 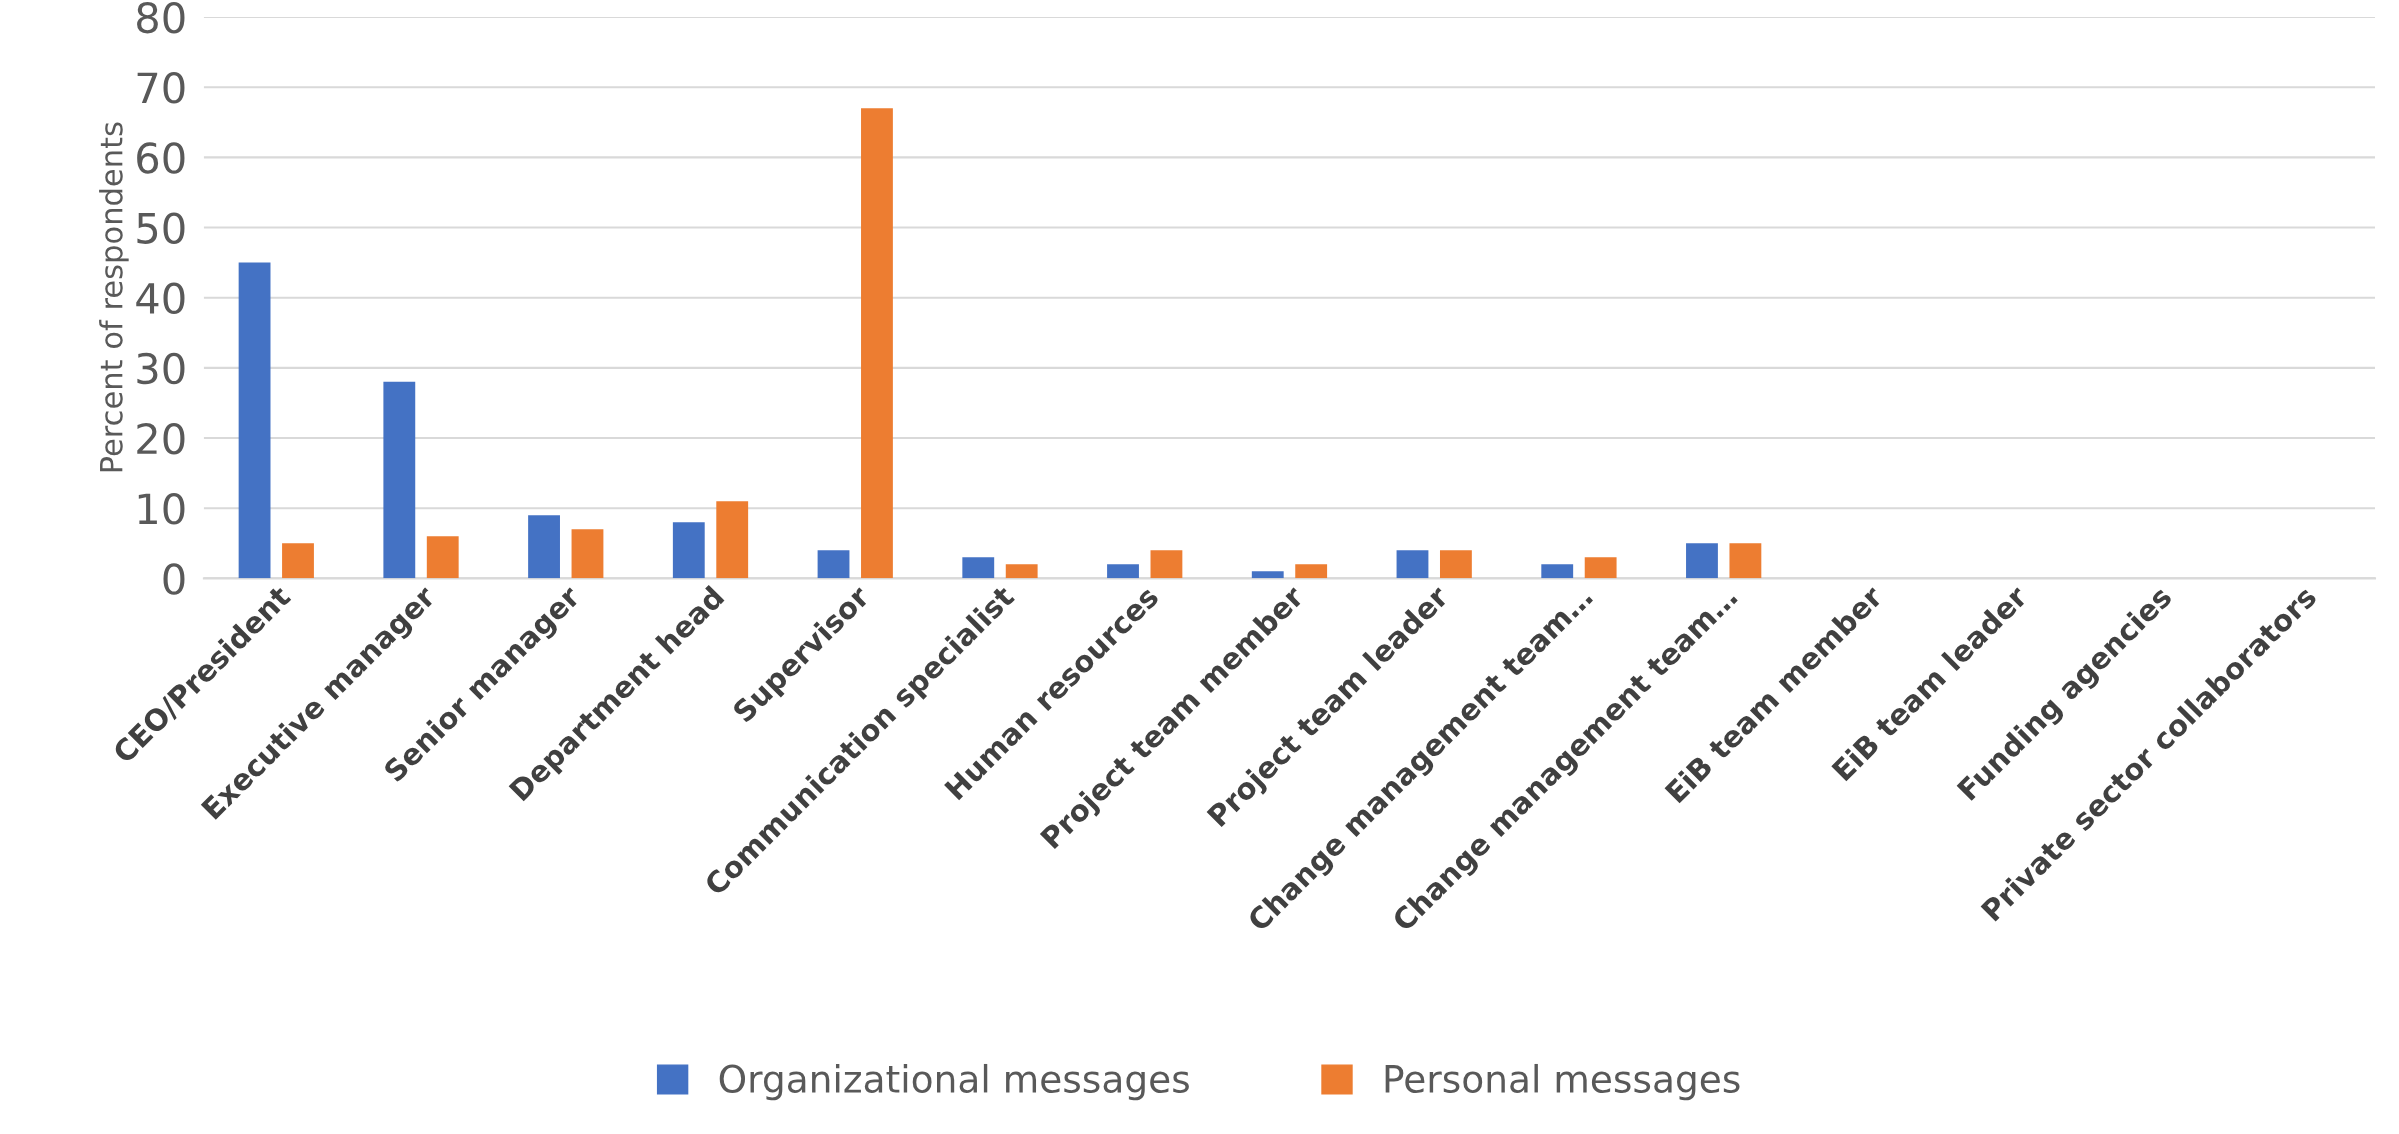 What do you see at coordinates (161, 158) in the screenshot?
I see `y-tick-label: 60` at bounding box center [161, 158].